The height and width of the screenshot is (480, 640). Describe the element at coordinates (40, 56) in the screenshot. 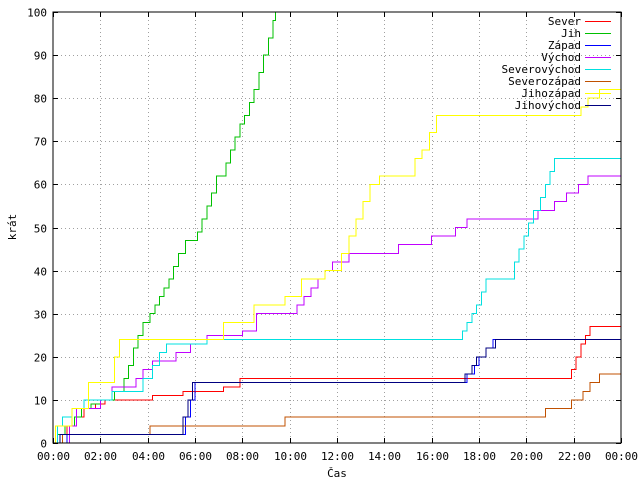

I see `y-tick-label: 90` at that location.